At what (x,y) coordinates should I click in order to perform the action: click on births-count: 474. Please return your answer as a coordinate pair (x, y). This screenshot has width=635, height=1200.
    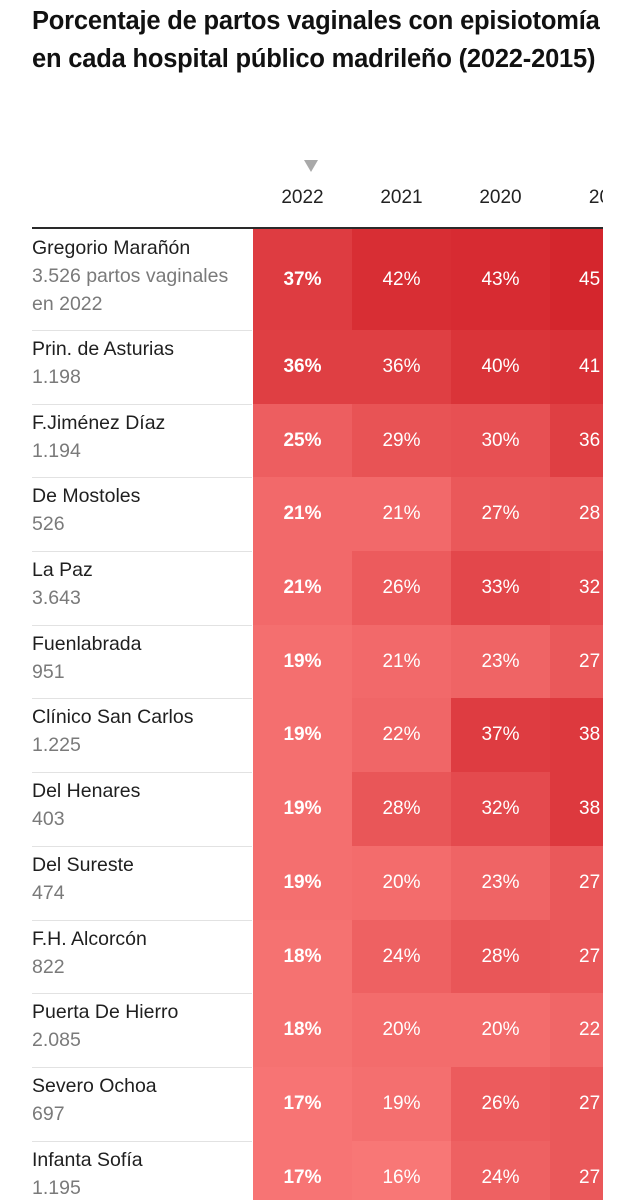
    Looking at the image, I should click on (48, 893).